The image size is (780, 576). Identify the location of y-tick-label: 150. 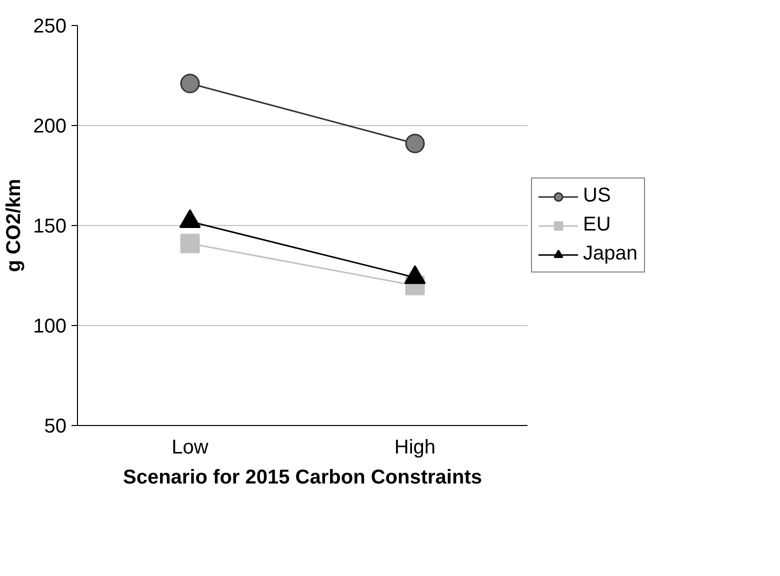
(50, 227).